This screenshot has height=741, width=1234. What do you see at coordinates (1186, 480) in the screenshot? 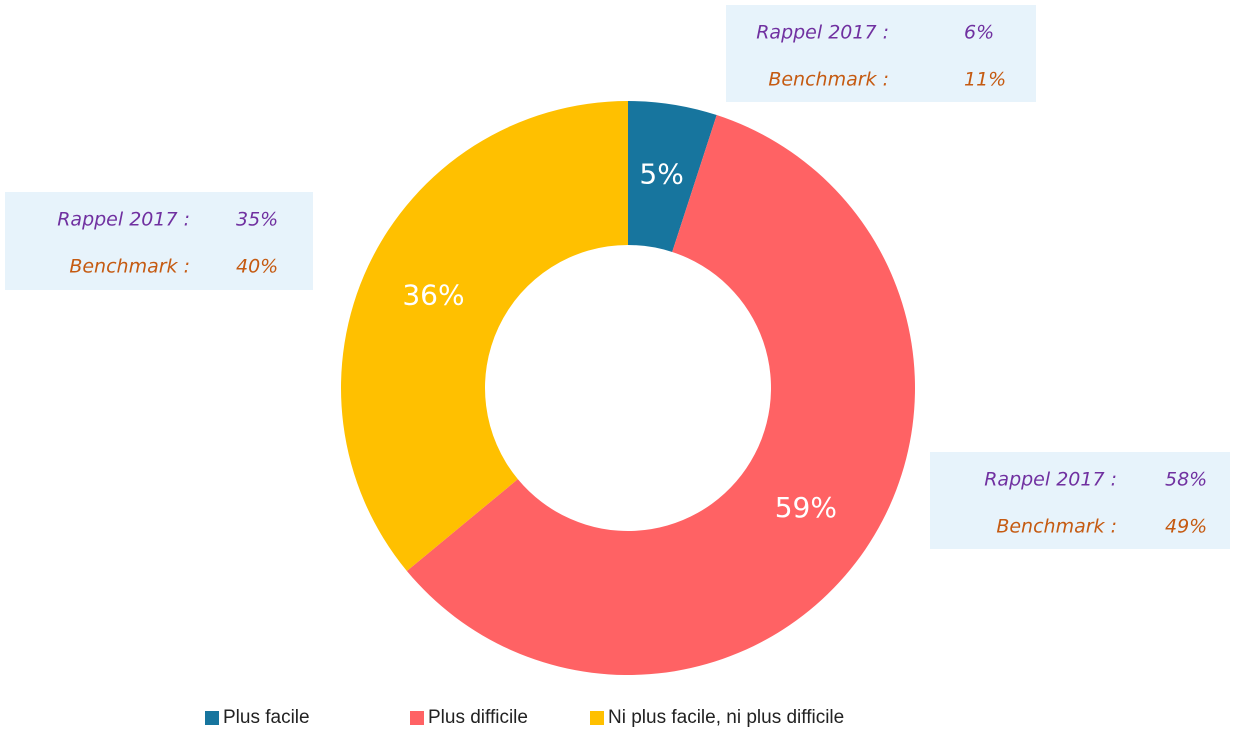
I see `annotation-value: 58%` at bounding box center [1186, 480].